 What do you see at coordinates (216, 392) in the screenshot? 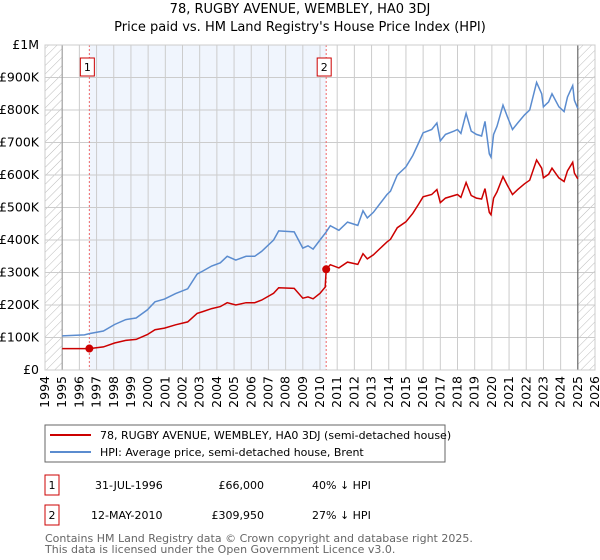
I see `x-tick-label: 2004` at bounding box center [216, 392].